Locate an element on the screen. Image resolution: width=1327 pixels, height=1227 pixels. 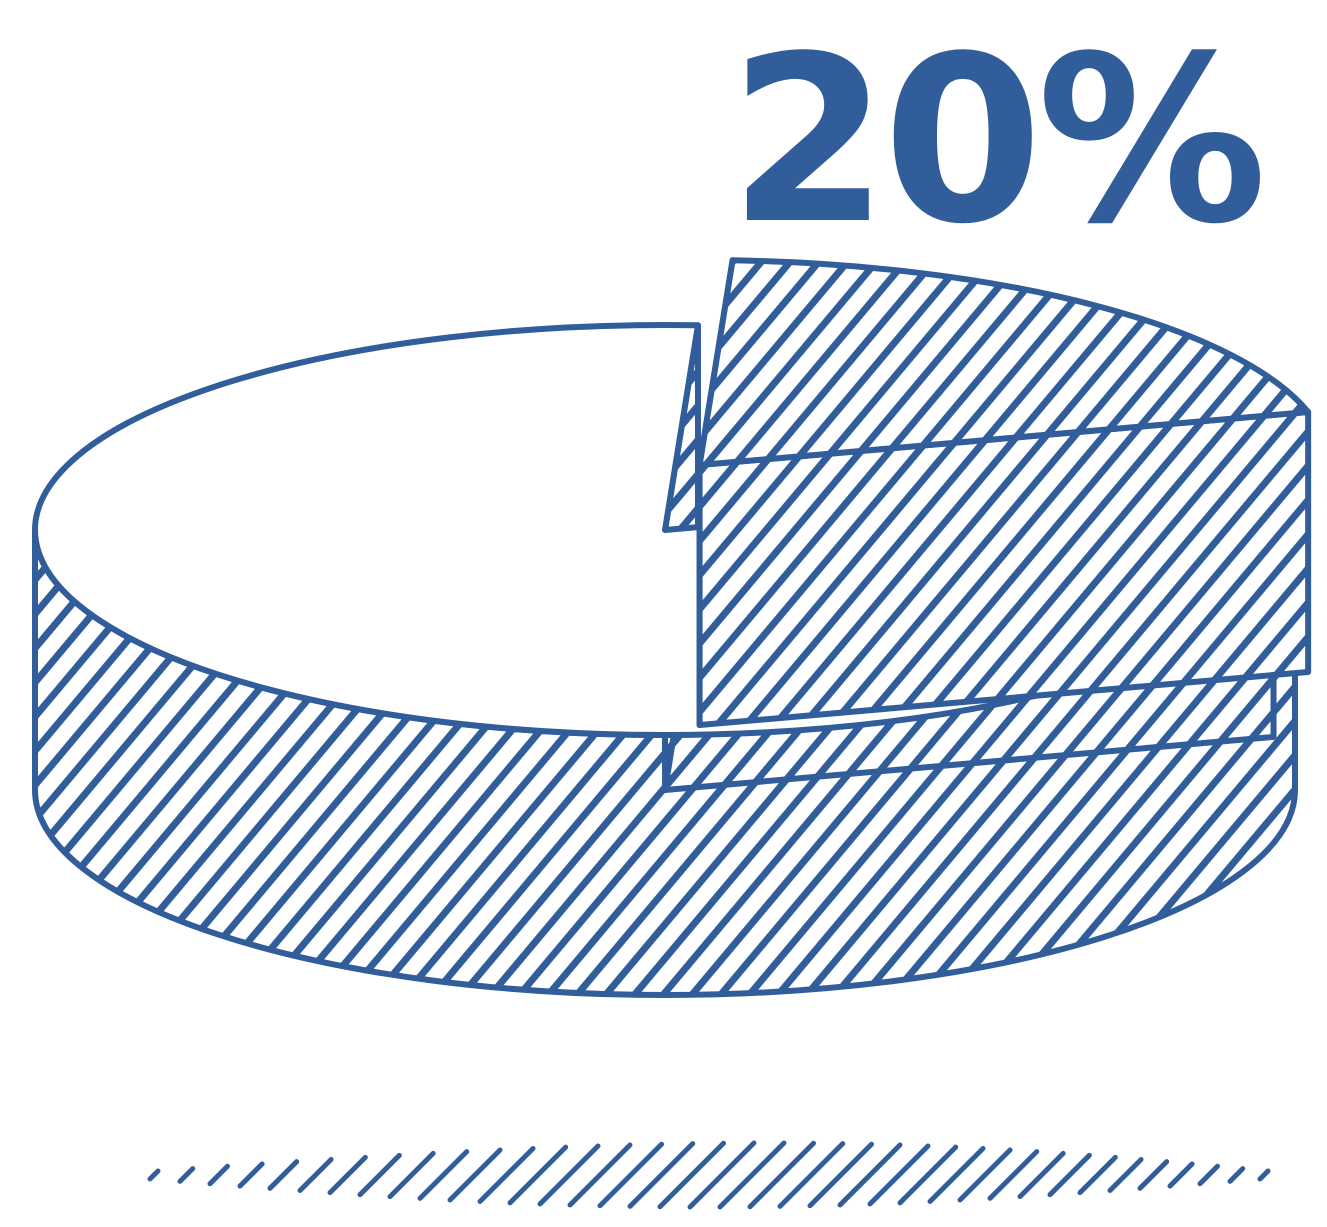
ground-shadow is located at coordinates (709, 1175).